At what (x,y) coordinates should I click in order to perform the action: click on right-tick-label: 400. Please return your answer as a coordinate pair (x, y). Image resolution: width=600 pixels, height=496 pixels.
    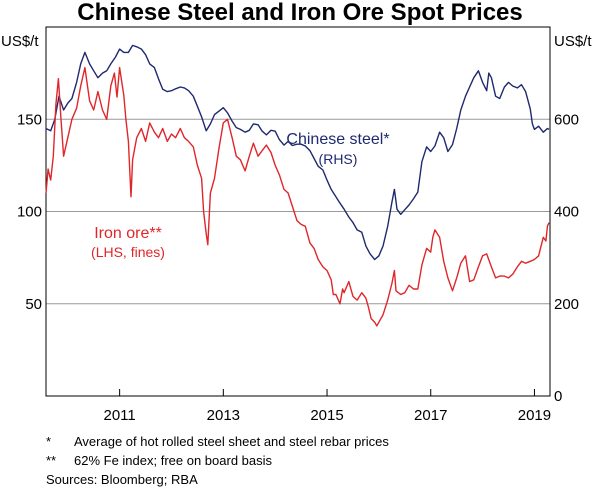
    Looking at the image, I should click on (566, 212).